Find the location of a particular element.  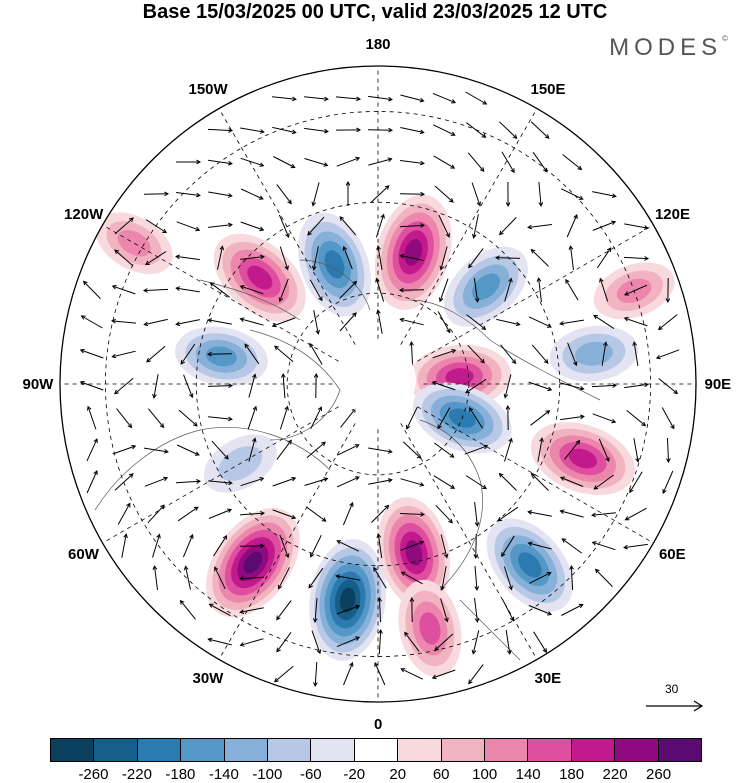

colorbar-tick-label: 140 is located at coordinates (528, 774).